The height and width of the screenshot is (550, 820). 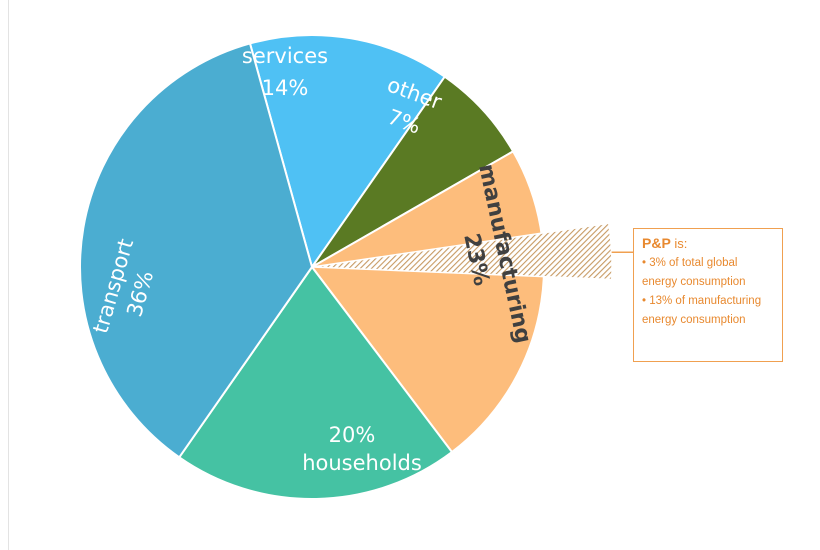 What do you see at coordinates (462, 251) in the screenshot?
I see `pp-highlight-wedge` at bounding box center [462, 251].